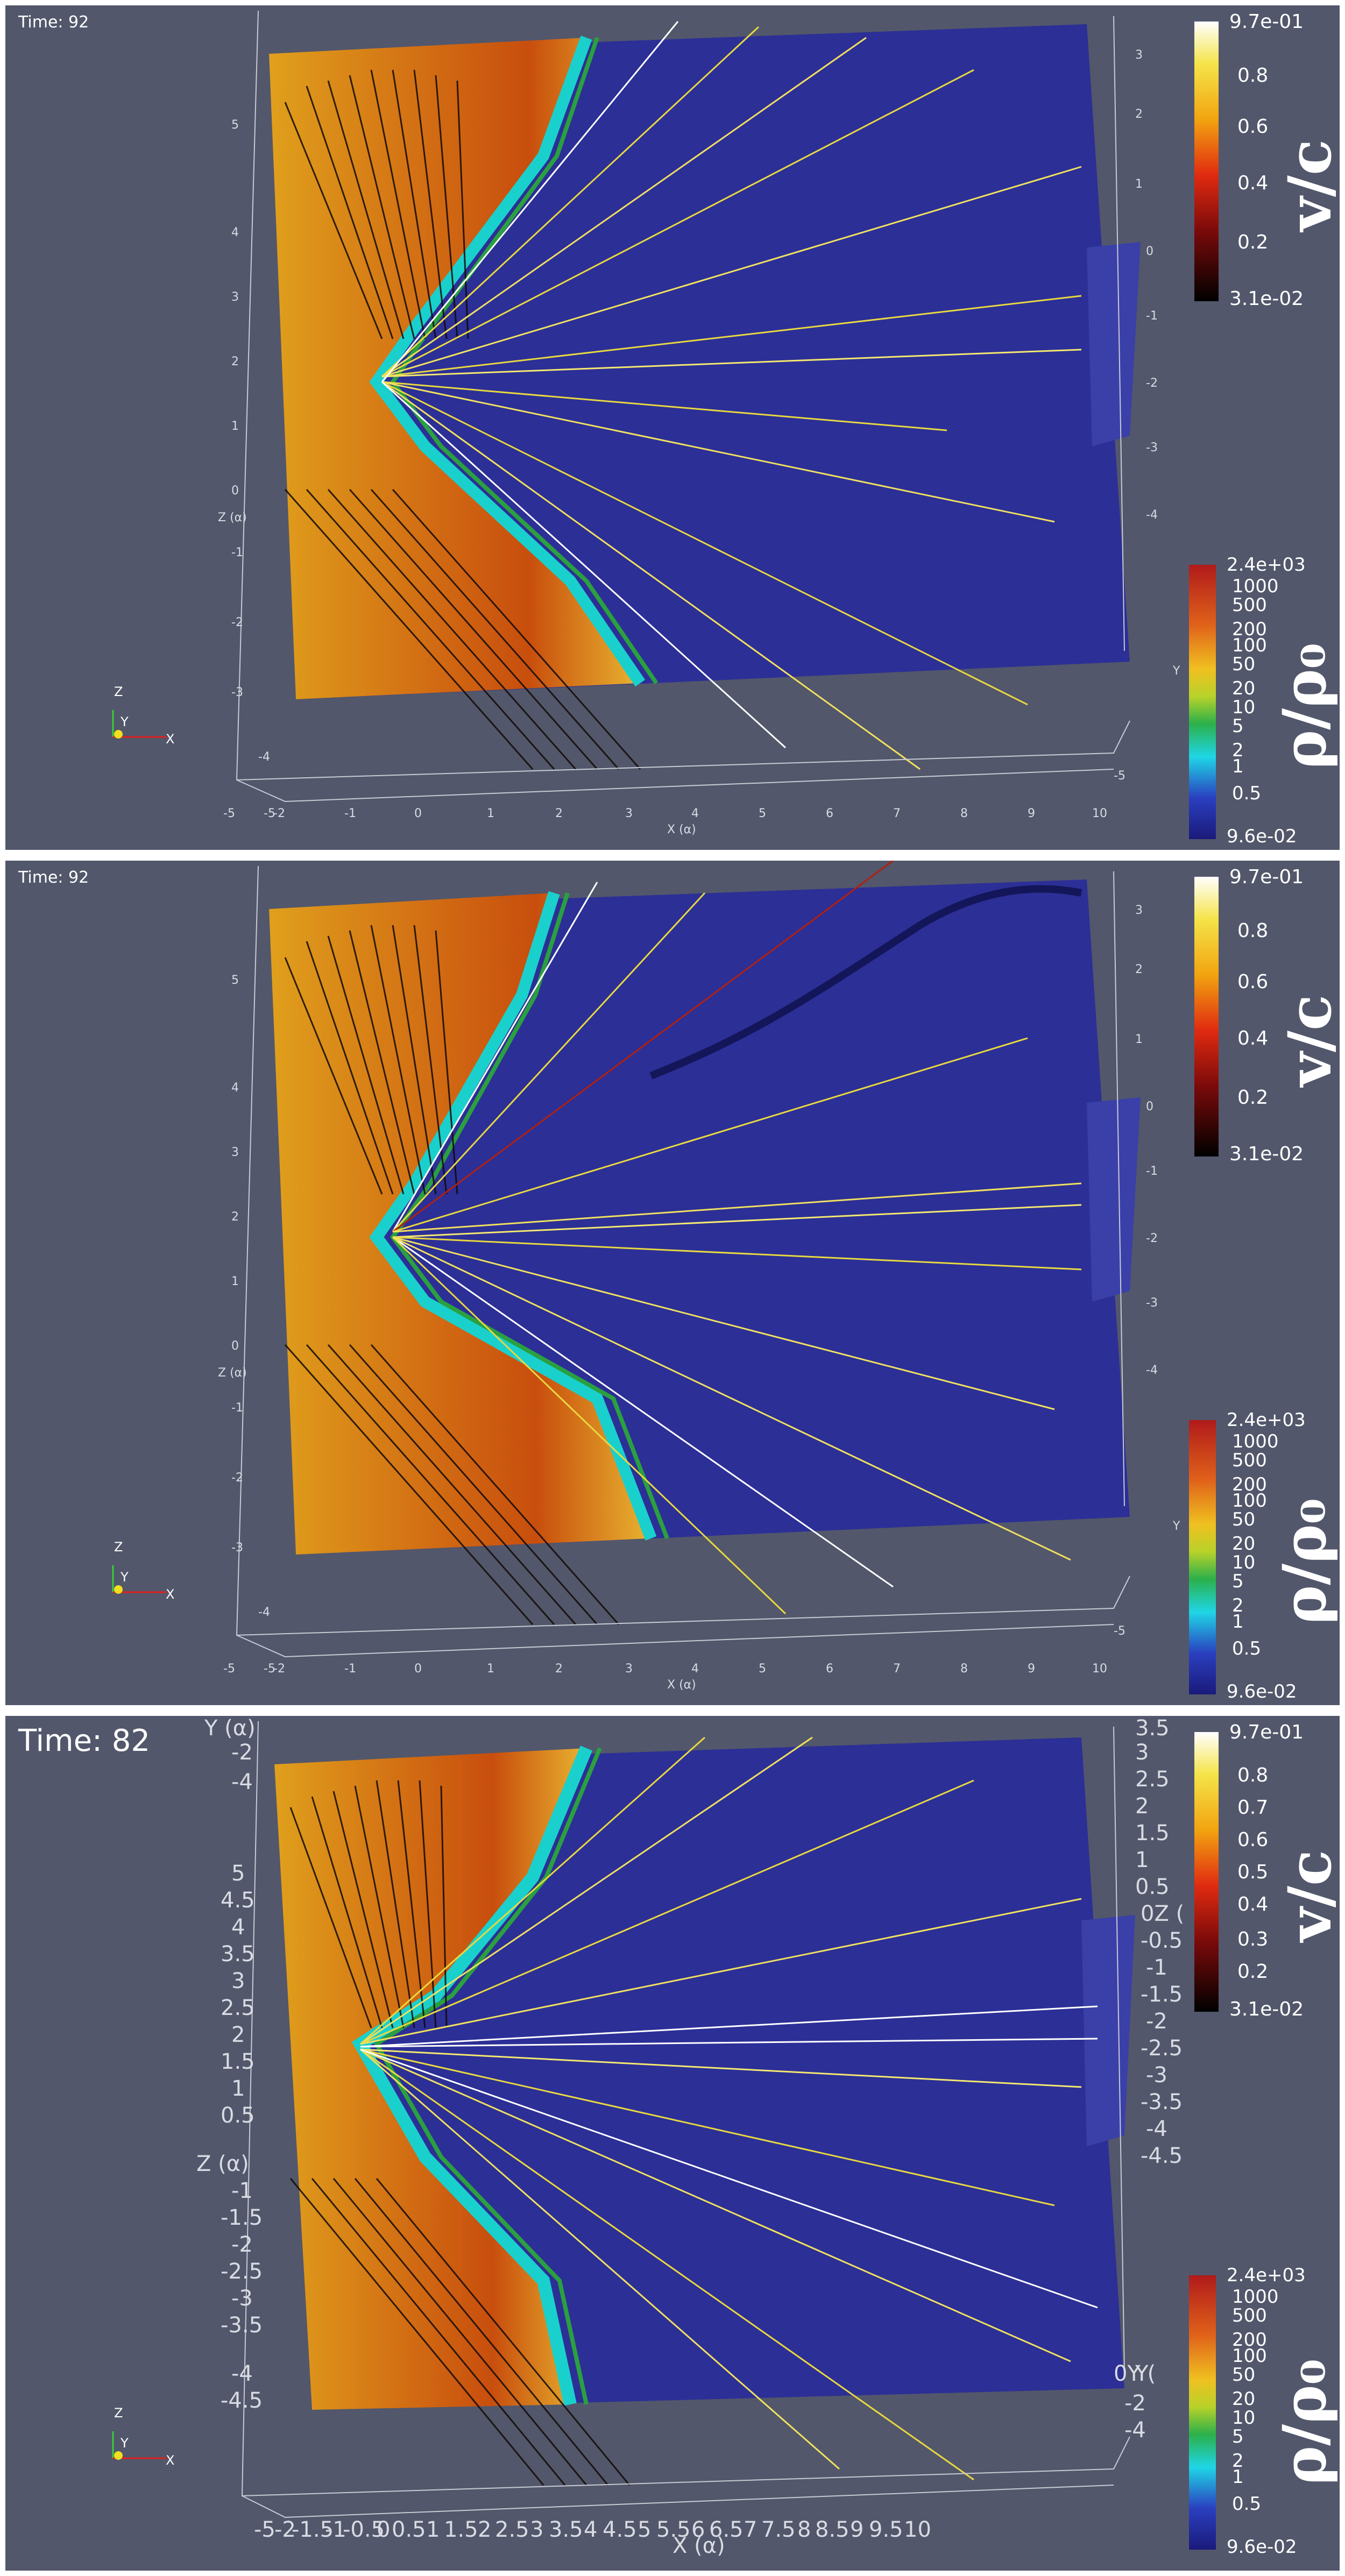 The height and width of the screenshot is (2576, 1345). I want to click on orientation-z-label: Z, so click(118, 691).